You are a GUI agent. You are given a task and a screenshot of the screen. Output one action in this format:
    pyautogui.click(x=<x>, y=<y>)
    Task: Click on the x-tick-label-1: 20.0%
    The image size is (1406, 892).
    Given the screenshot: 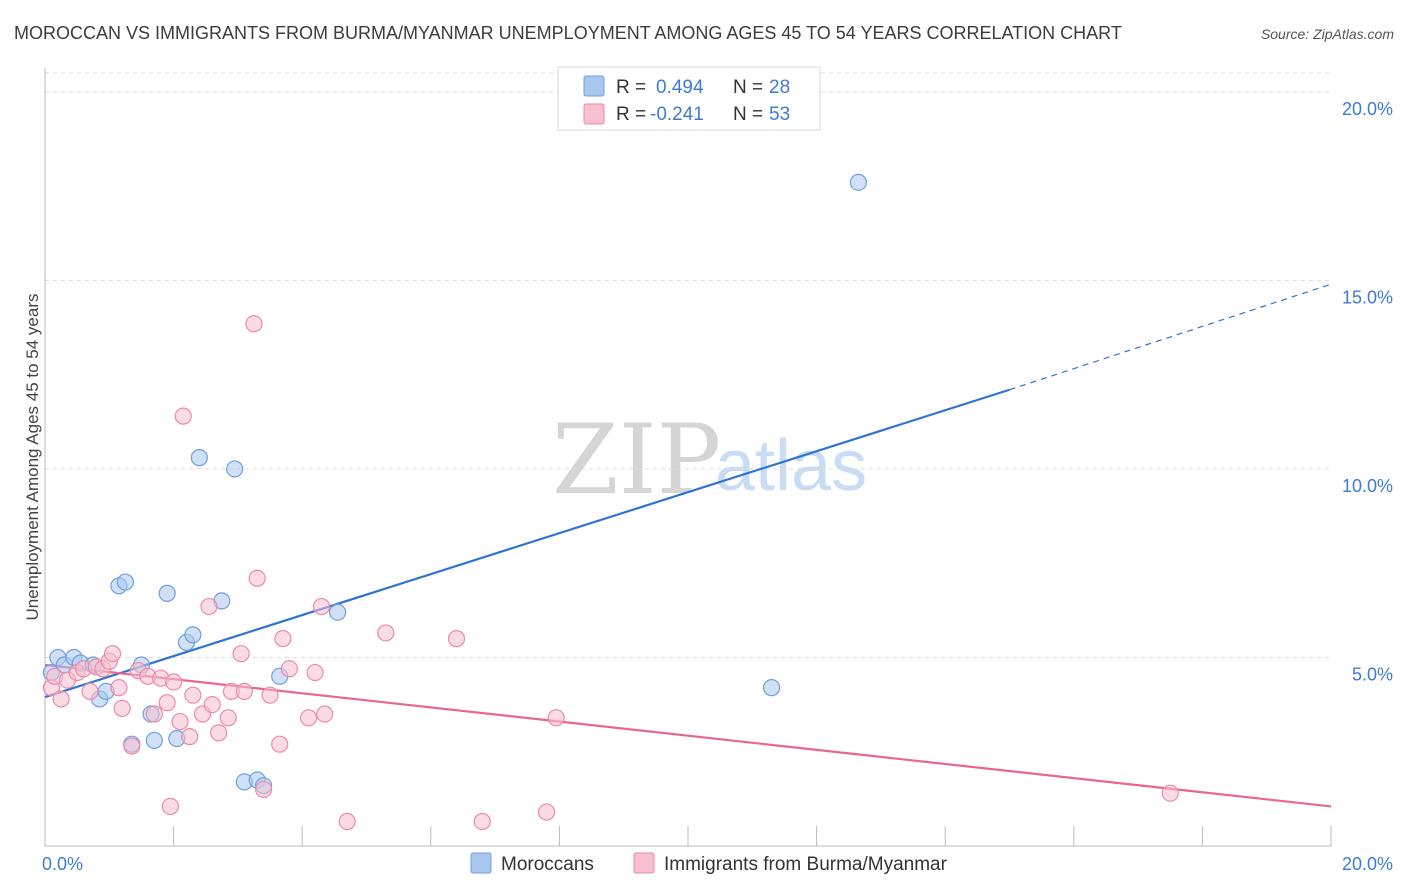 What is the action you would take?
    pyautogui.click(x=1367, y=864)
    